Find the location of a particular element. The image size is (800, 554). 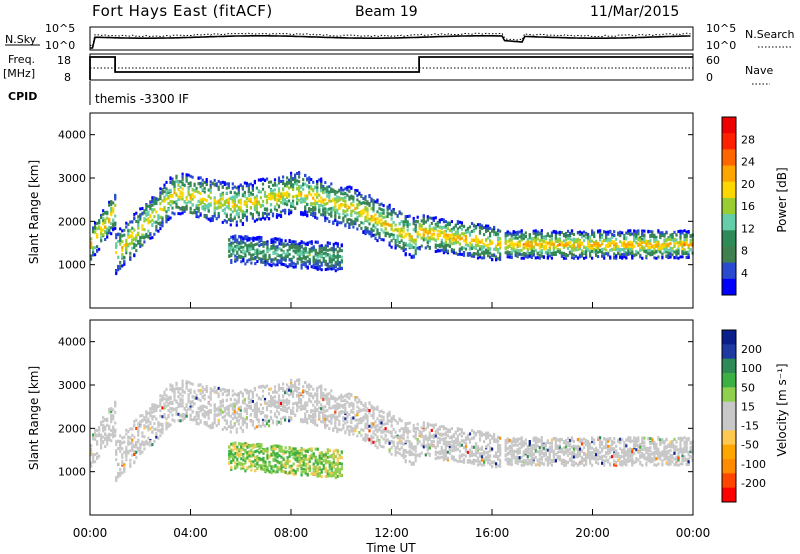

colorbar-tick-label: 24 is located at coordinates (748, 162).